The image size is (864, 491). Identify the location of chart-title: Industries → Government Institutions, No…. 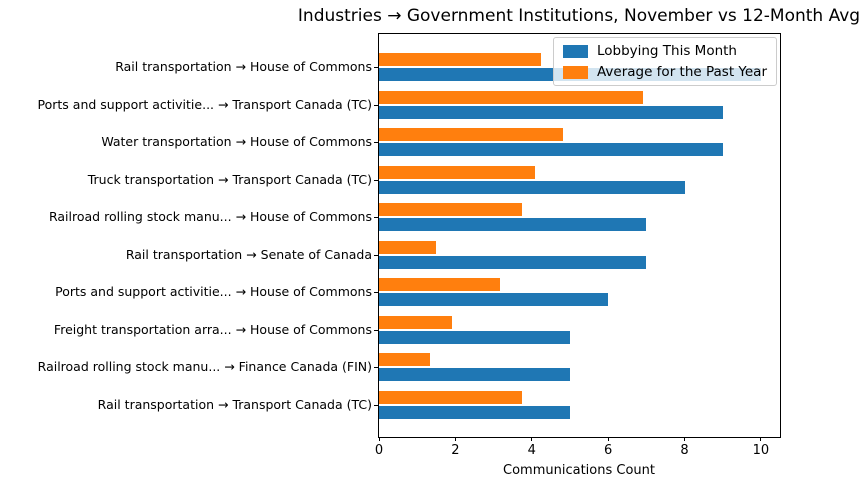
(579, 16).